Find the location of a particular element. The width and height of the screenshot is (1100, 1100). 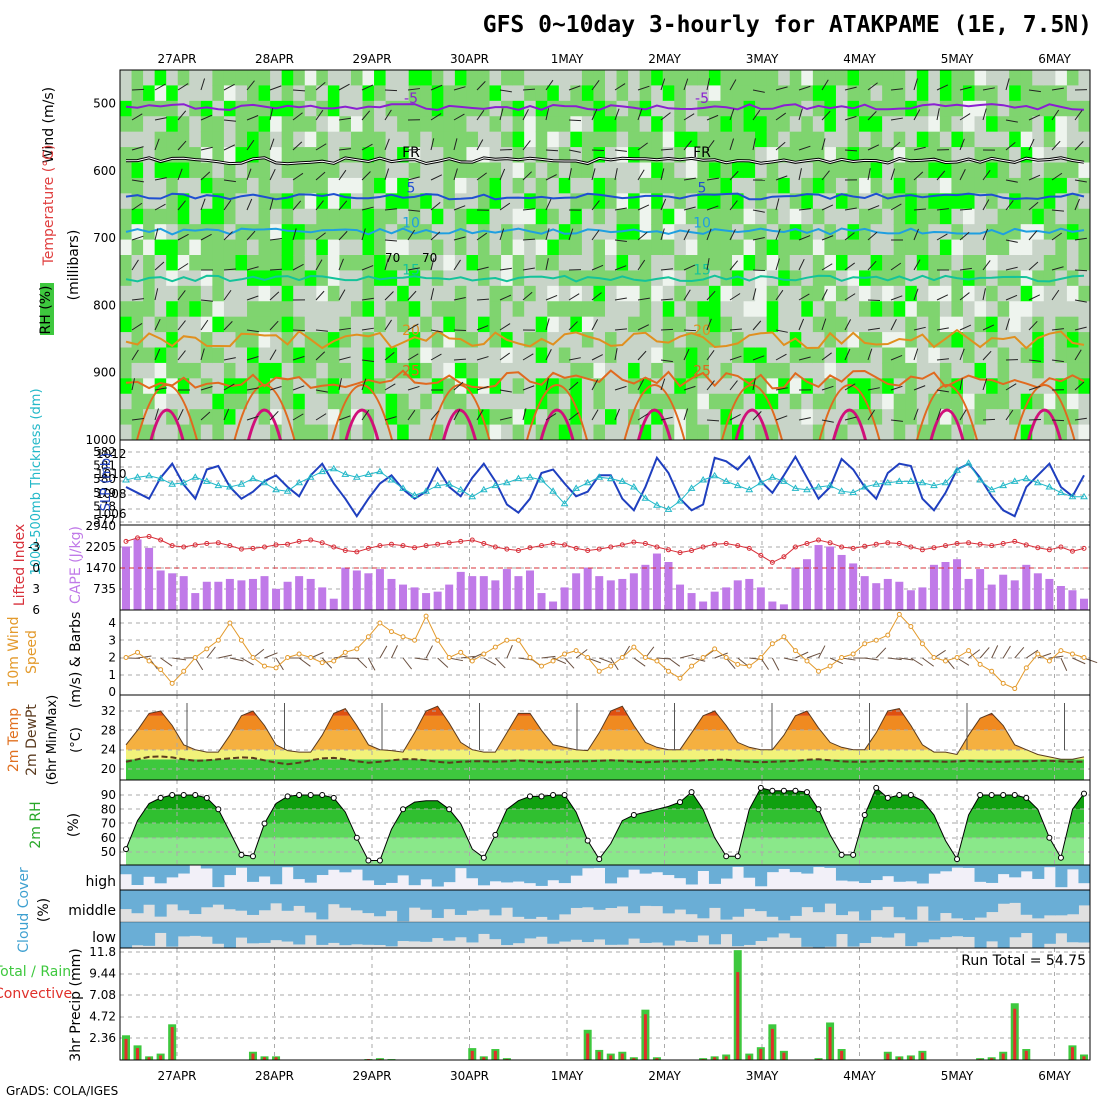

isotherm-label: 10 is located at coordinates (411, 223).